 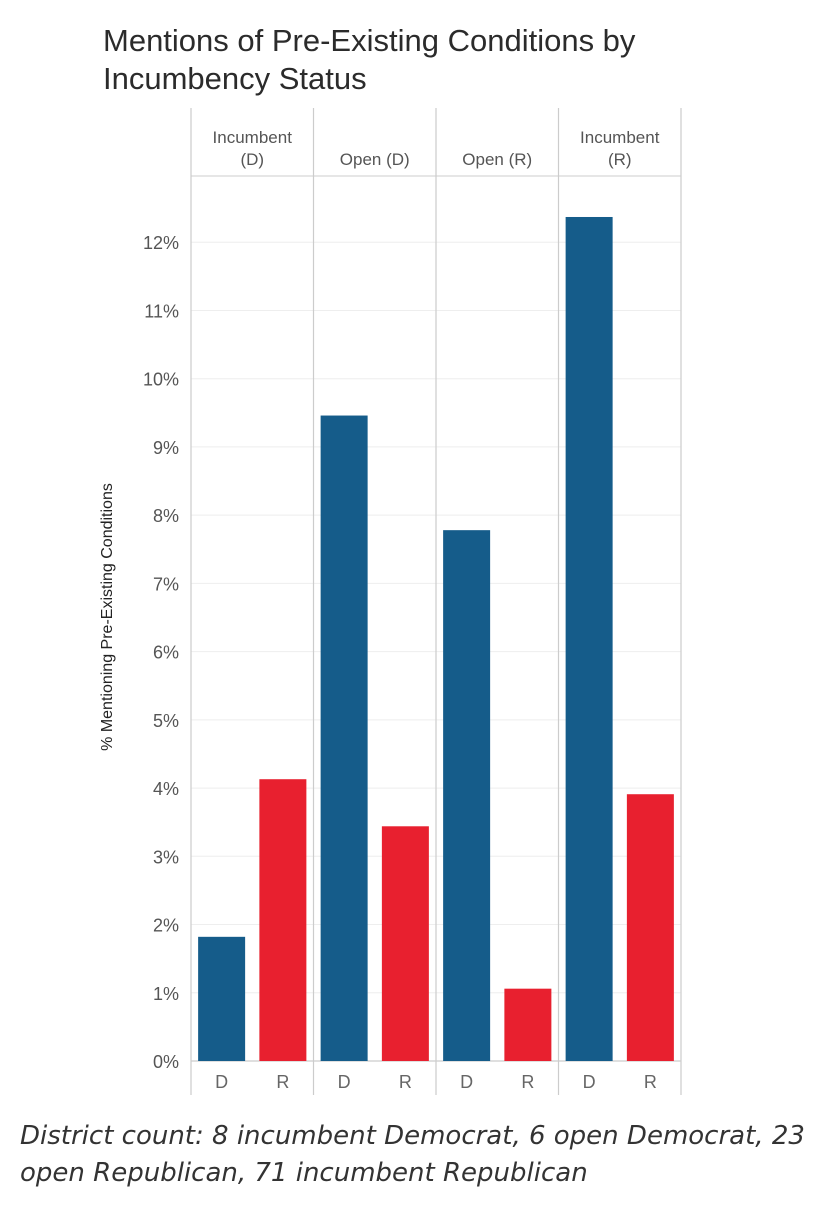 I want to click on y-tick-label: 7%, so click(x=166, y=584).